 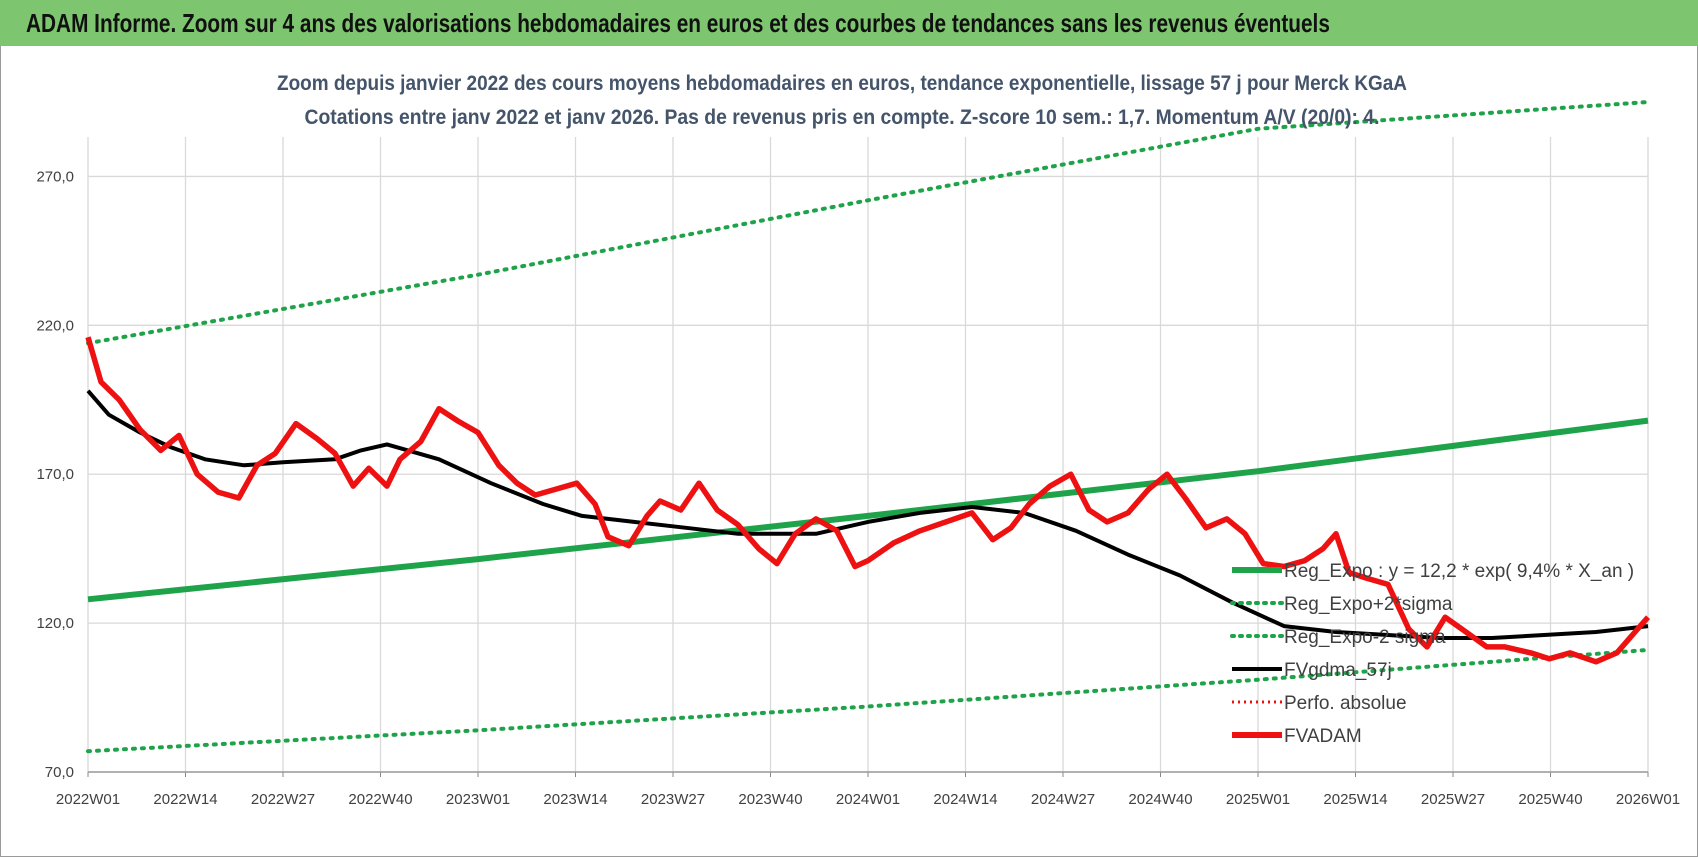 What do you see at coordinates (1063, 799) in the screenshot?
I see `x-tick-label: 2024W27` at bounding box center [1063, 799].